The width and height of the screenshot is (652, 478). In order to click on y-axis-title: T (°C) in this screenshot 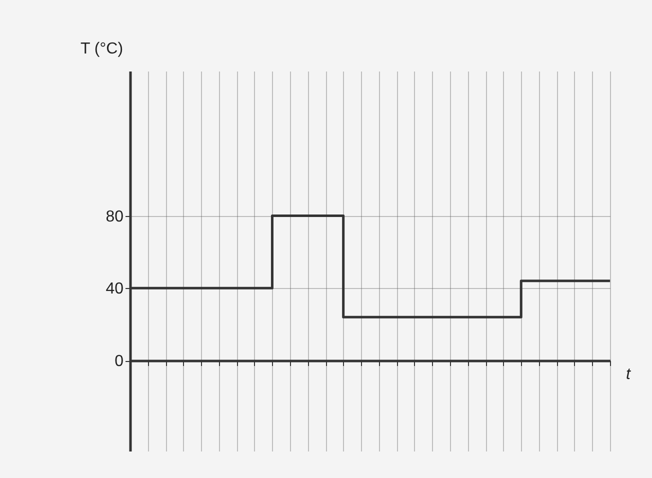, I will do `click(102, 49)`.